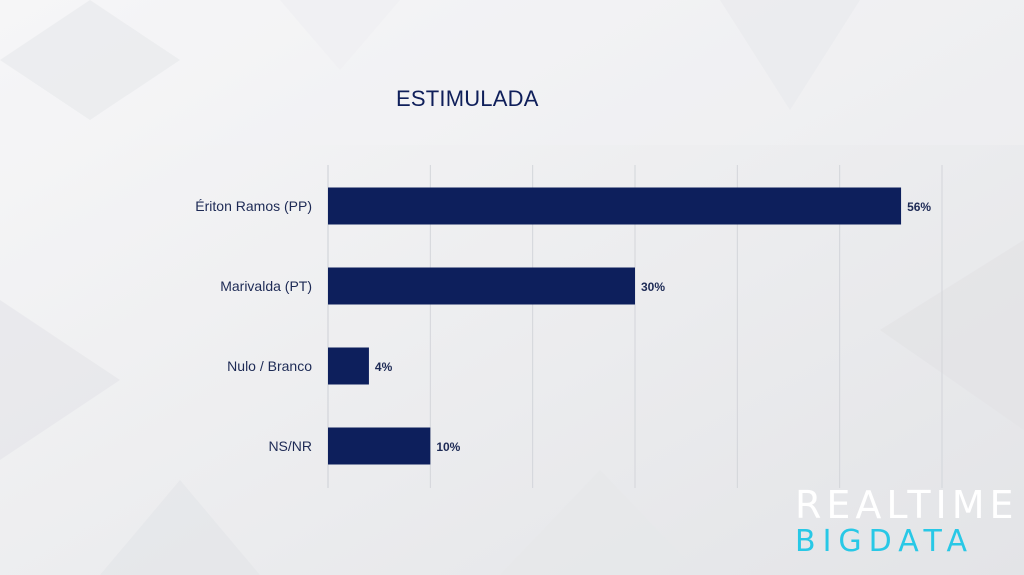 The width and height of the screenshot is (1024, 575). Describe the element at coordinates (290, 446) in the screenshot. I see `category-label: NS/NR` at that location.